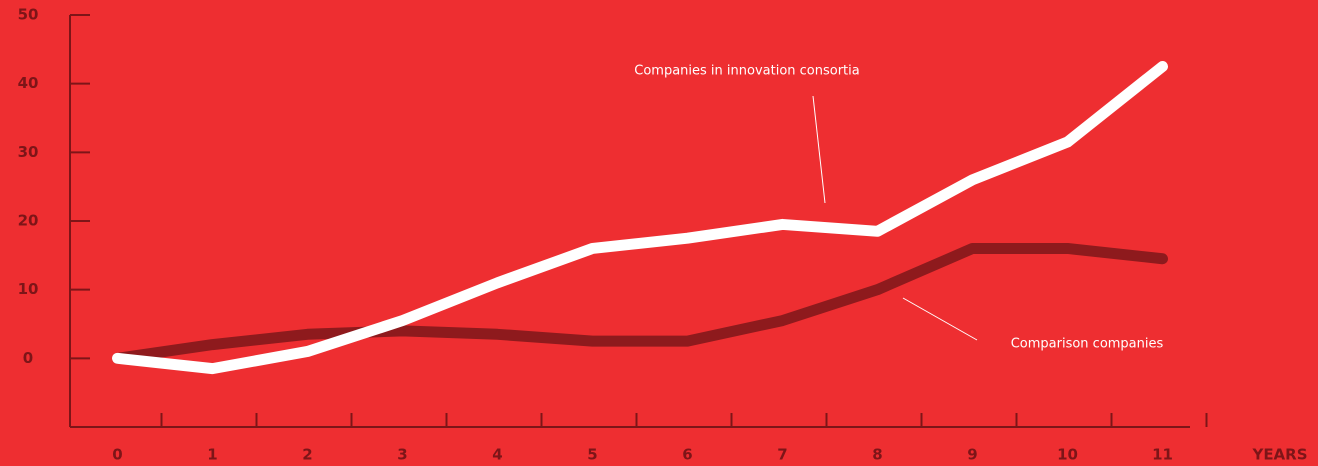  I want to click on x-tick-label: 6, so click(687, 455).